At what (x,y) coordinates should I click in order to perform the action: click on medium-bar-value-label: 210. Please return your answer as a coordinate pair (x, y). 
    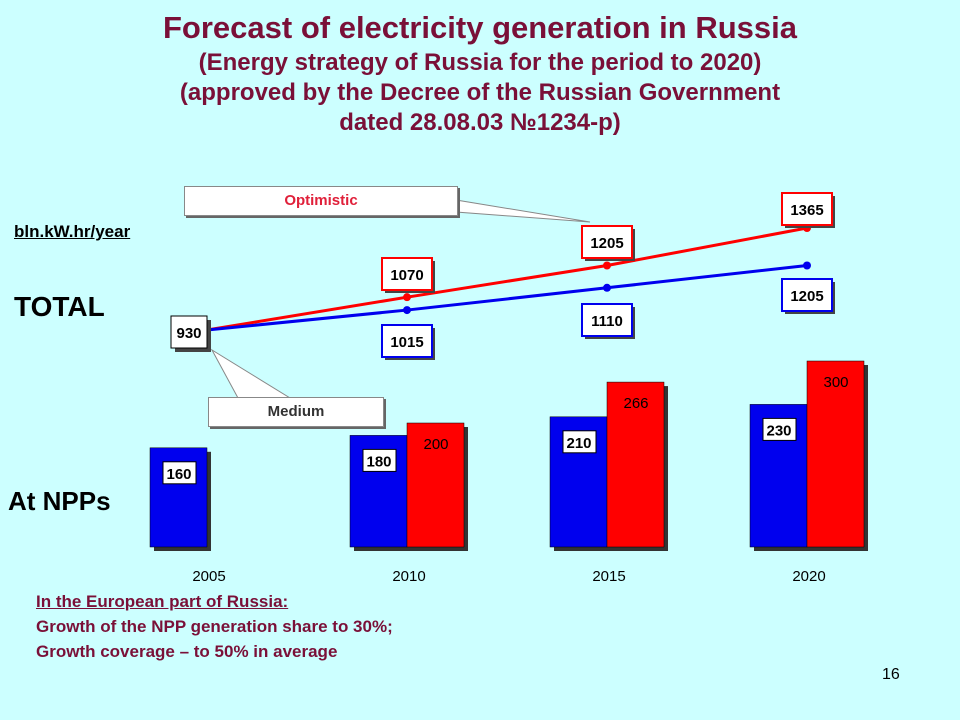
    Looking at the image, I should click on (578, 443).